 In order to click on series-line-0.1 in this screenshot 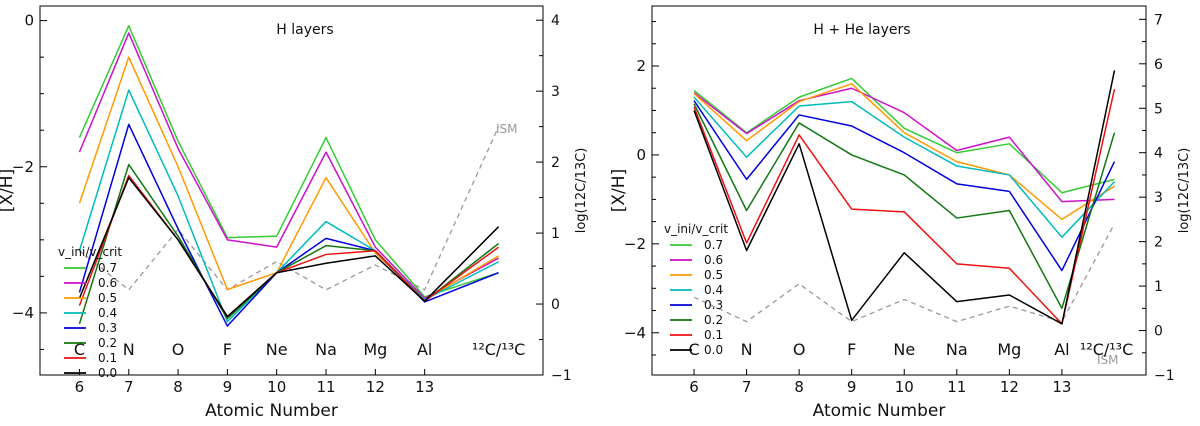, I will do `click(289, 246)`.